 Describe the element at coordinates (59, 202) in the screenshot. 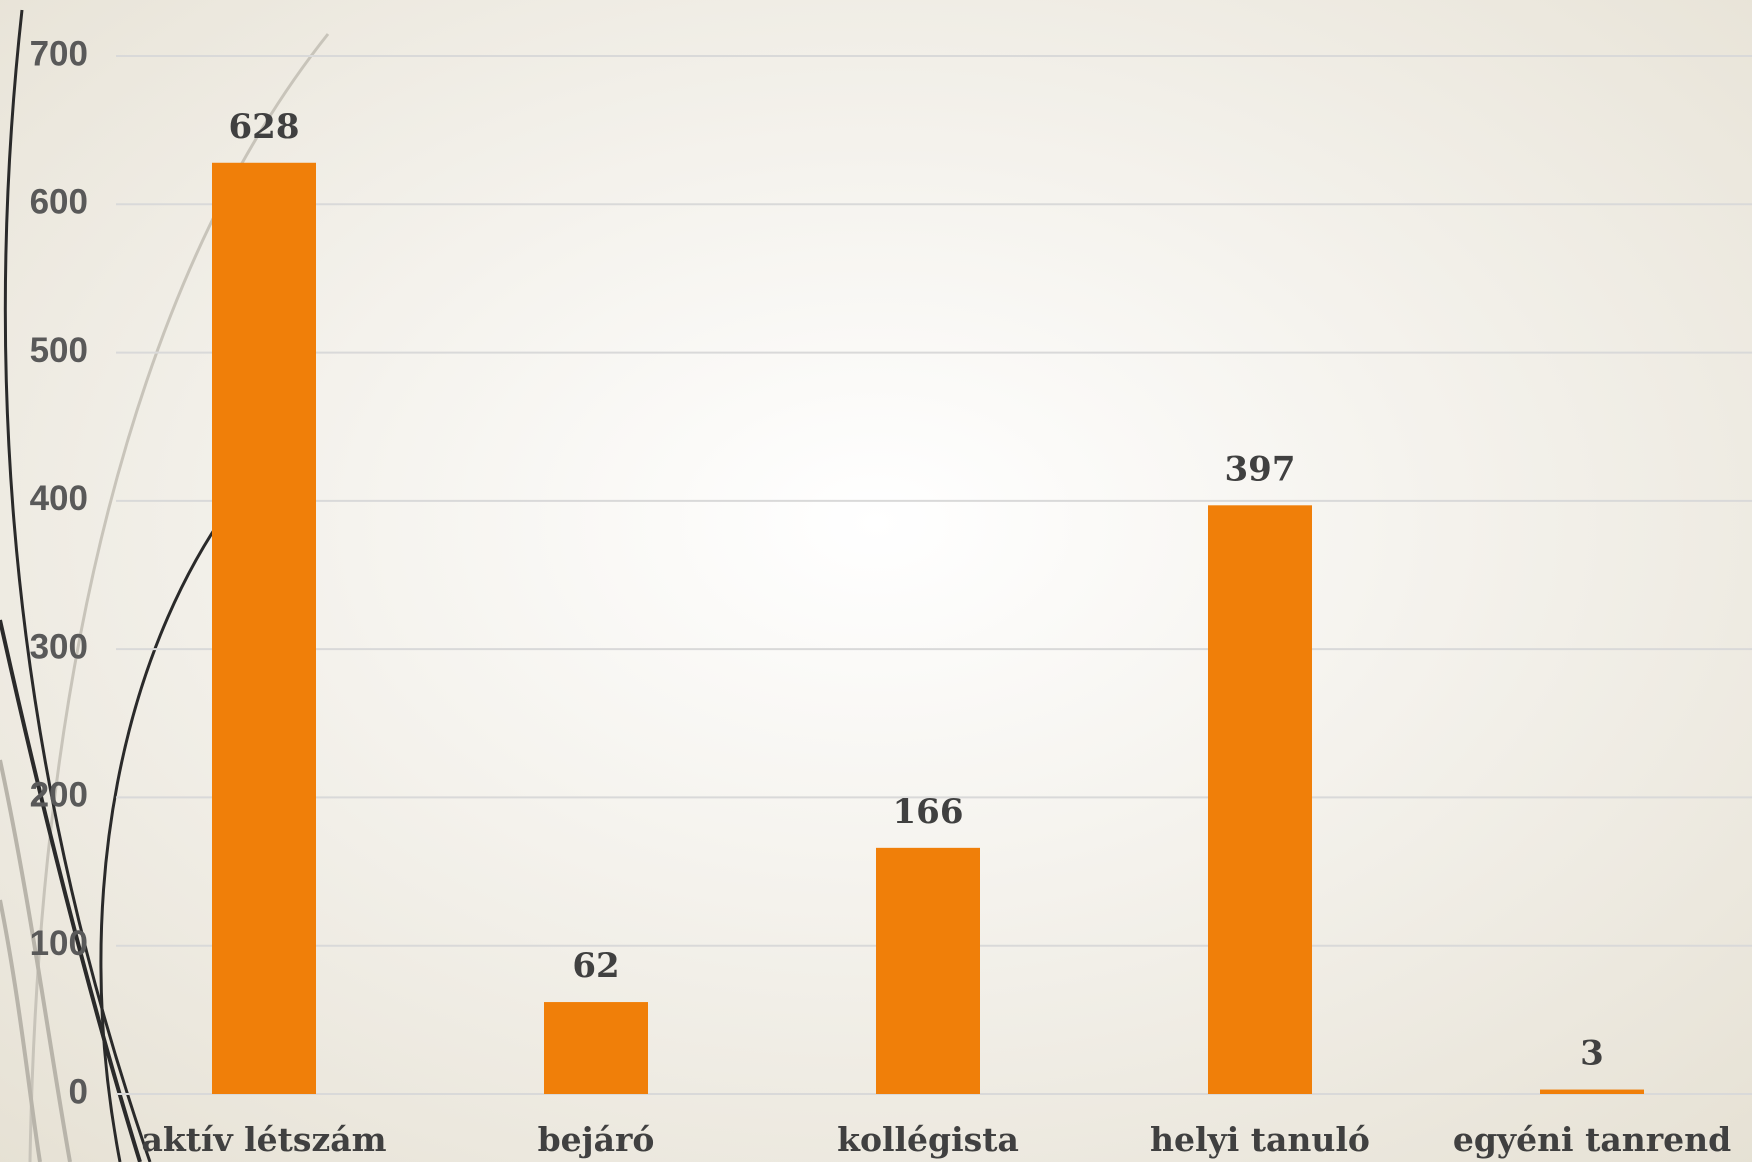

I see `y-tick-label: 600` at that location.